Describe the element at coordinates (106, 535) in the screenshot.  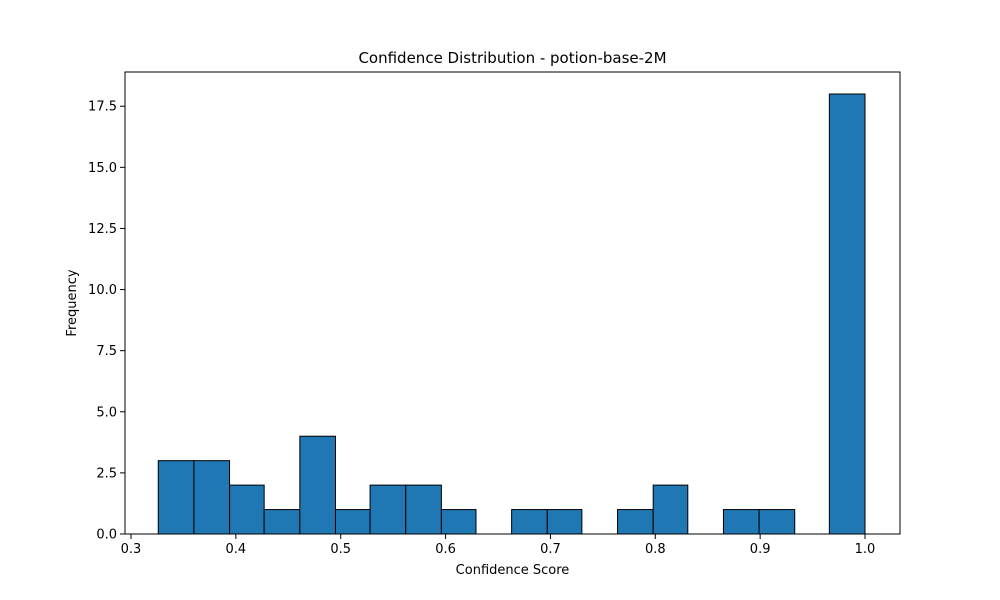
I see `y-tick-label: 0.0` at that location.